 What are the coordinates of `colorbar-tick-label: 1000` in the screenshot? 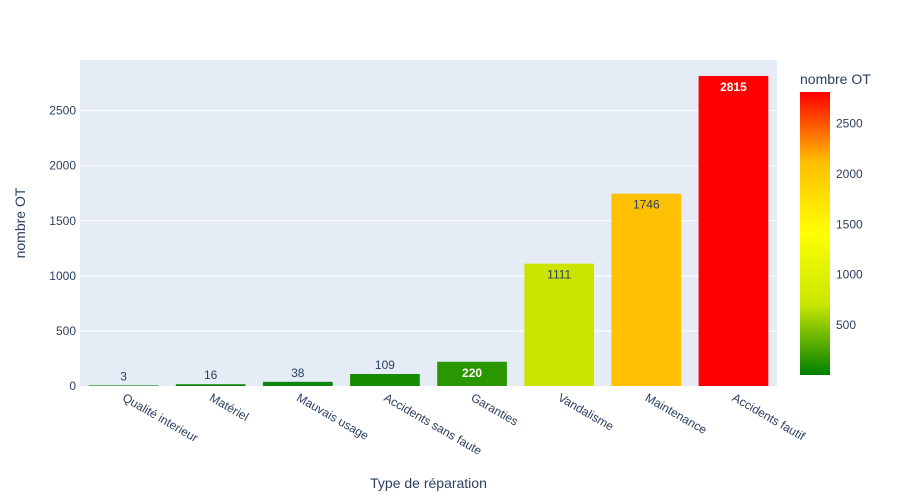 It's located at (849, 275).